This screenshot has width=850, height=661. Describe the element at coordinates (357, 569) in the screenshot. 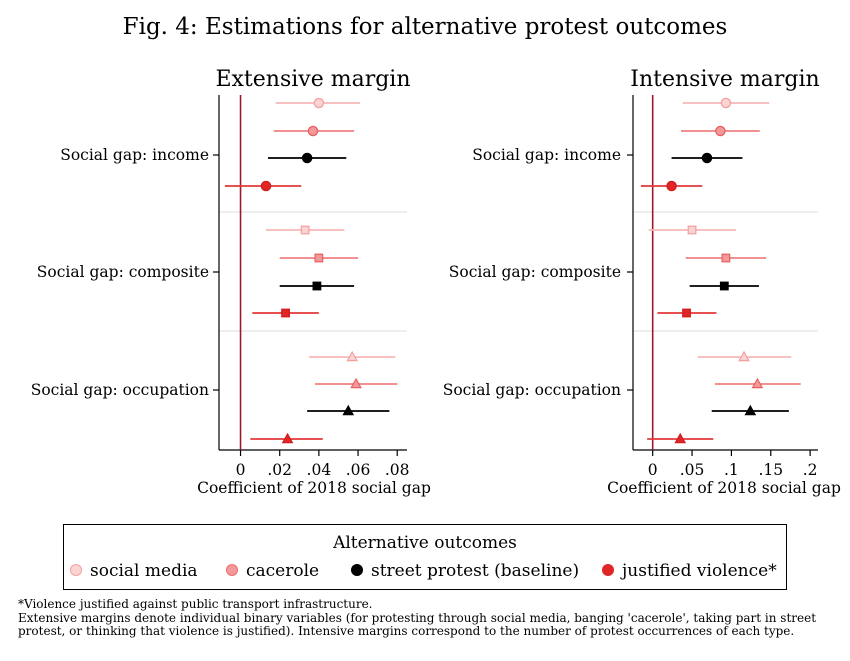

I see `legend-marker-street-protest` at that location.